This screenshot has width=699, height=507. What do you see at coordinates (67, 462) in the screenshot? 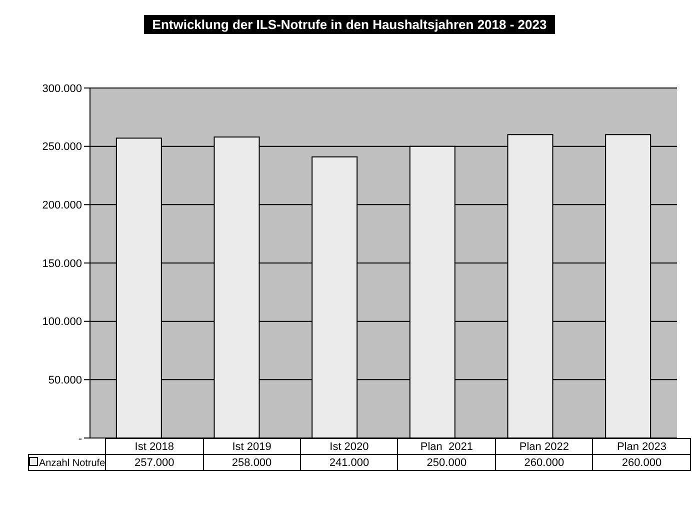
I see `legend-label: Anzahl Notrufe` at bounding box center [67, 462].